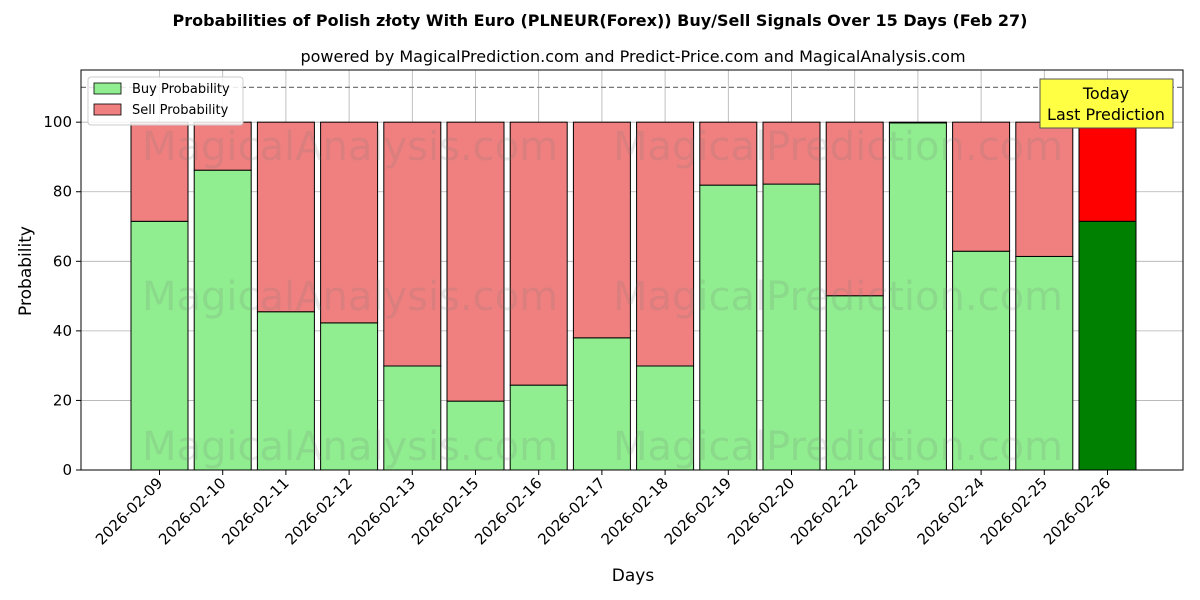 The height and width of the screenshot is (600, 1200). What do you see at coordinates (129, 511) in the screenshot?
I see `x-tick-label: 2026-02-09` at bounding box center [129, 511].